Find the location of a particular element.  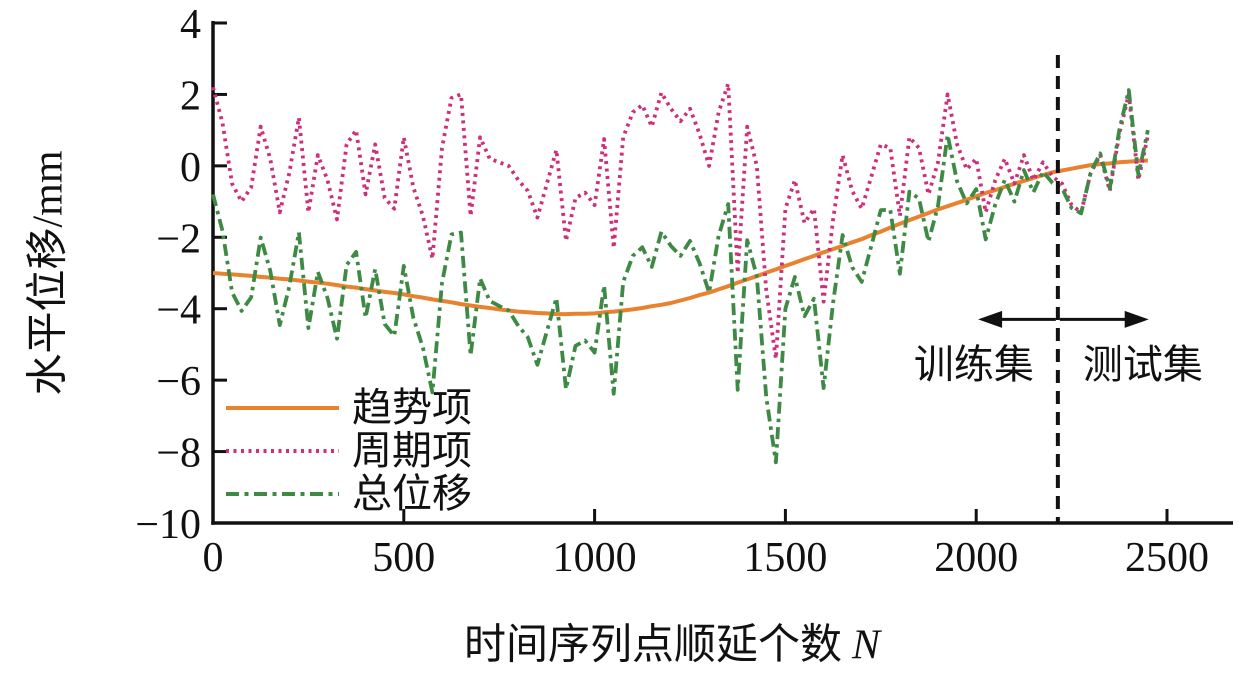

legend-label-total: 总位移 is located at coordinates (412, 493).